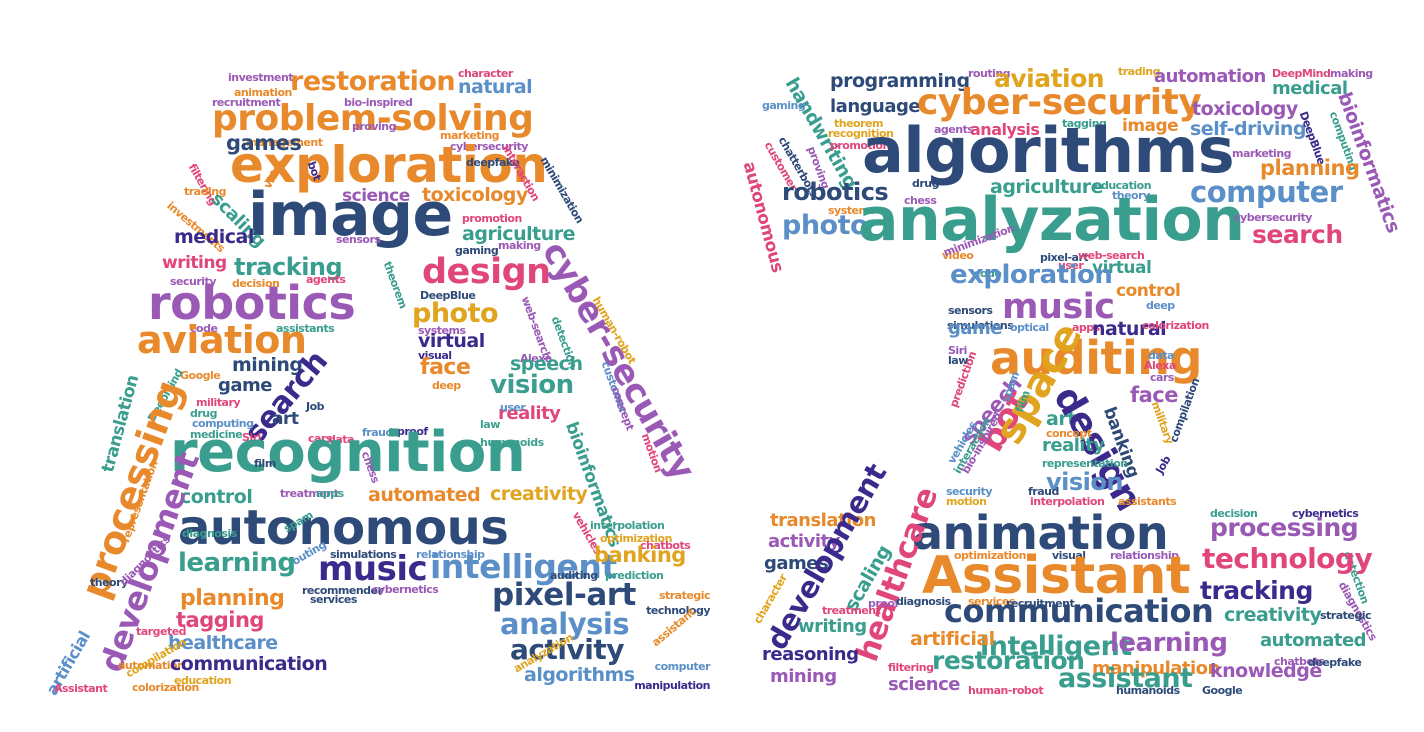 This screenshot has height=732, width=1424. I want to click on cloud-i-word: fraud, so click(1043, 491).